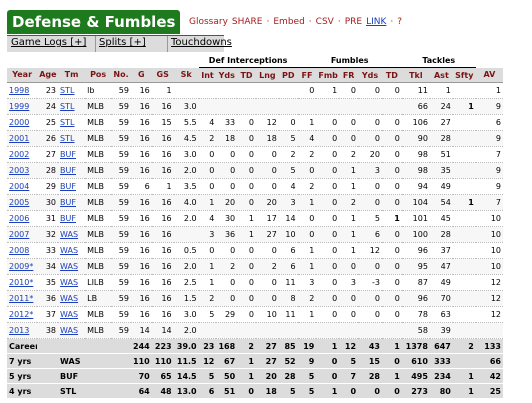 This screenshot has height=403, width=532. I want to click on summary-stat-cell: 48, so click(162, 391).